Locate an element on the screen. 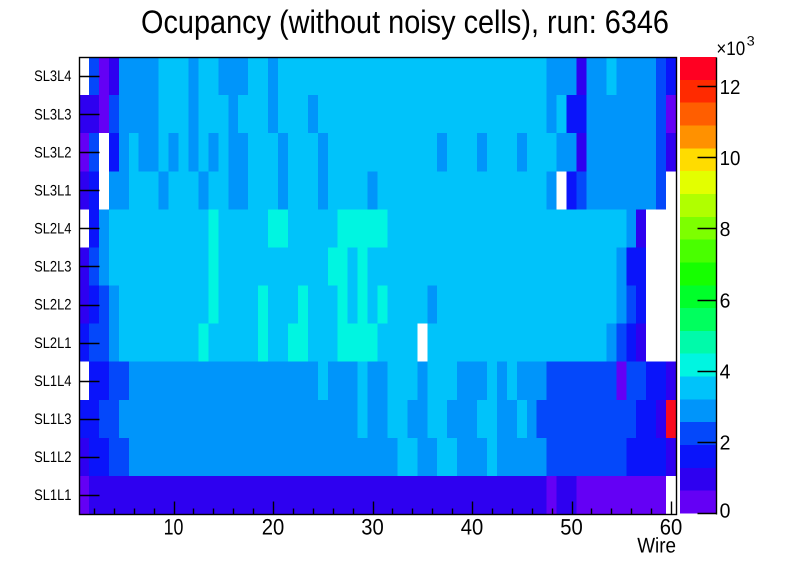  svg-text: 3 is located at coordinates (751, 41).